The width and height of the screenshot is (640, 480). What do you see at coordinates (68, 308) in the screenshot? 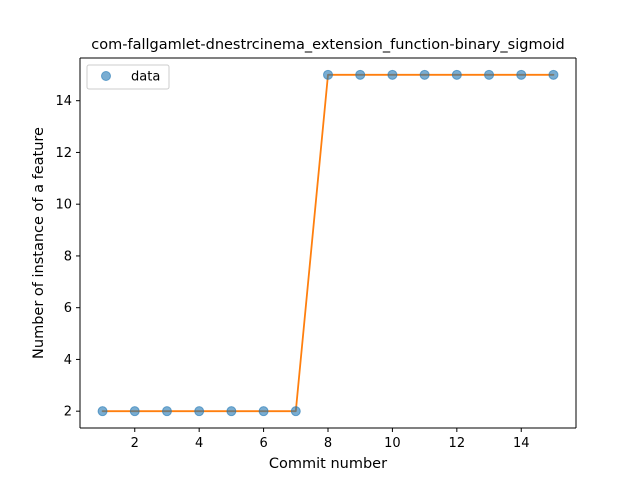
I see `y-tick-label: 6` at bounding box center [68, 308].